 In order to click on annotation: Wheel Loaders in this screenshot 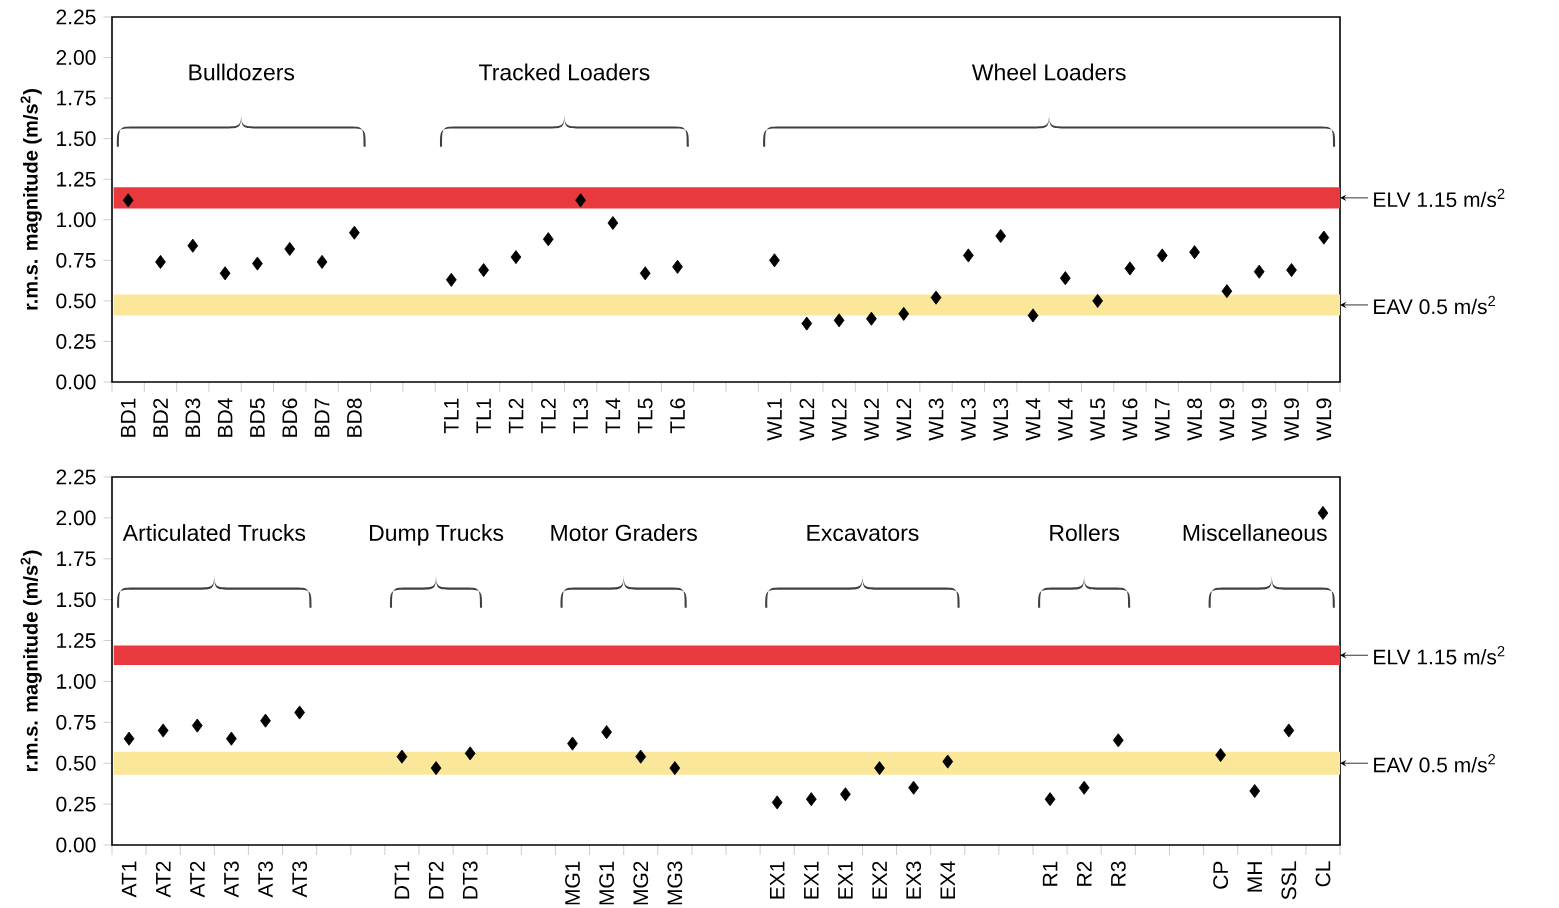, I will do `click(1048, 72)`.